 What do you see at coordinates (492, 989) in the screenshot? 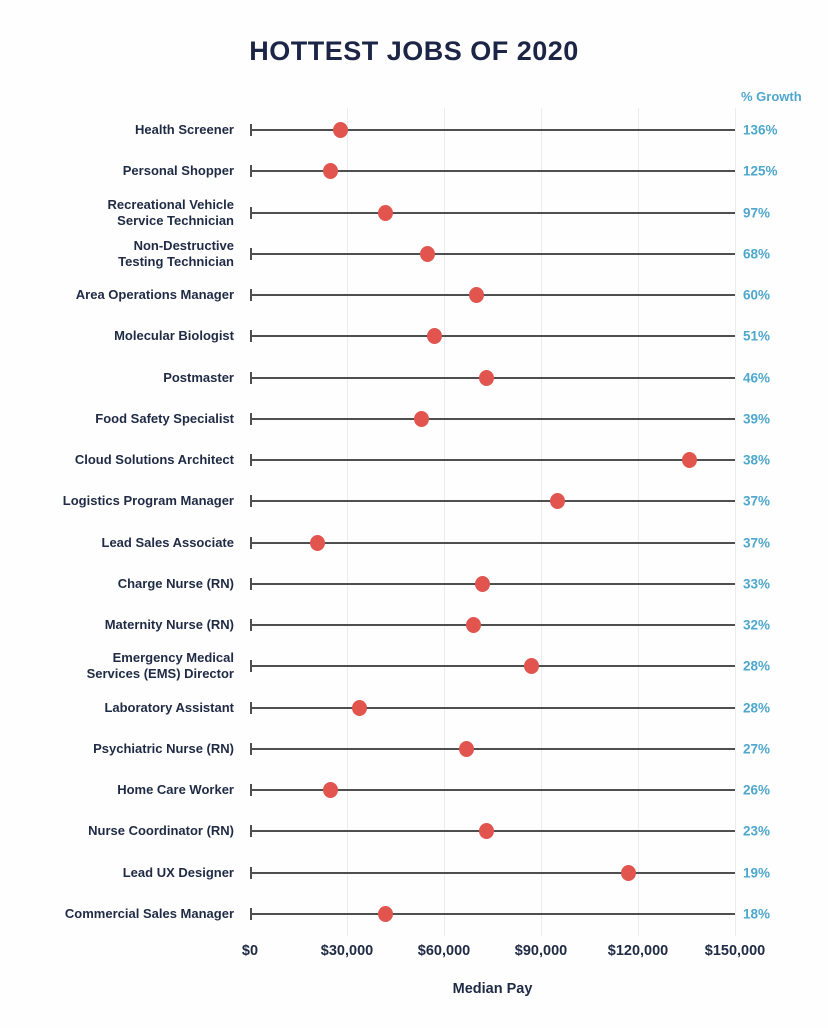
I see `x-axis-title: Median Pay` at bounding box center [492, 989].